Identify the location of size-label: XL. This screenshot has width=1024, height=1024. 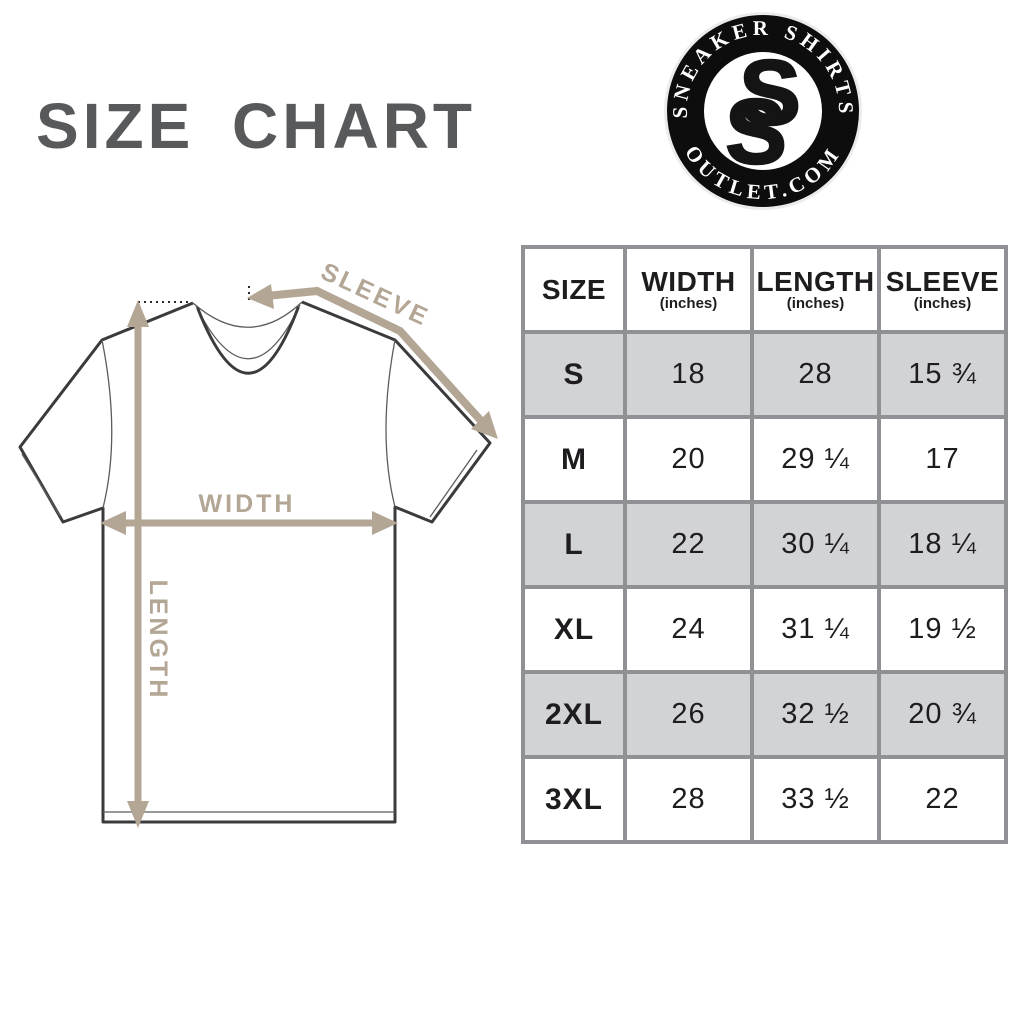
(574, 629).